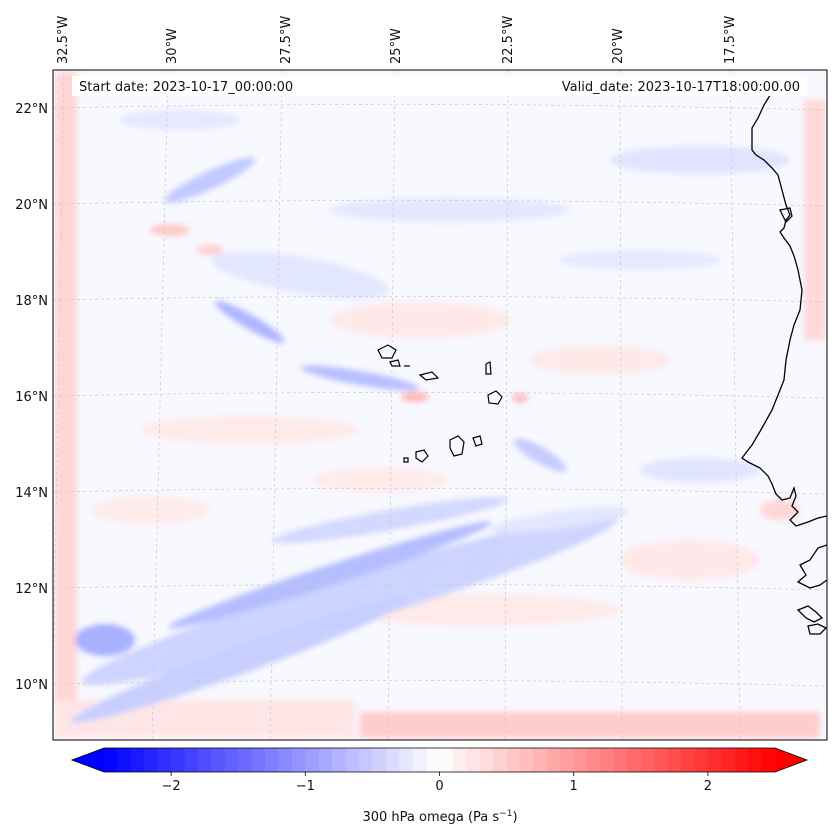 Image resolution: width=837 pixels, height=839 pixels. I want to click on colorbar-tick-label: −1, so click(305, 786).